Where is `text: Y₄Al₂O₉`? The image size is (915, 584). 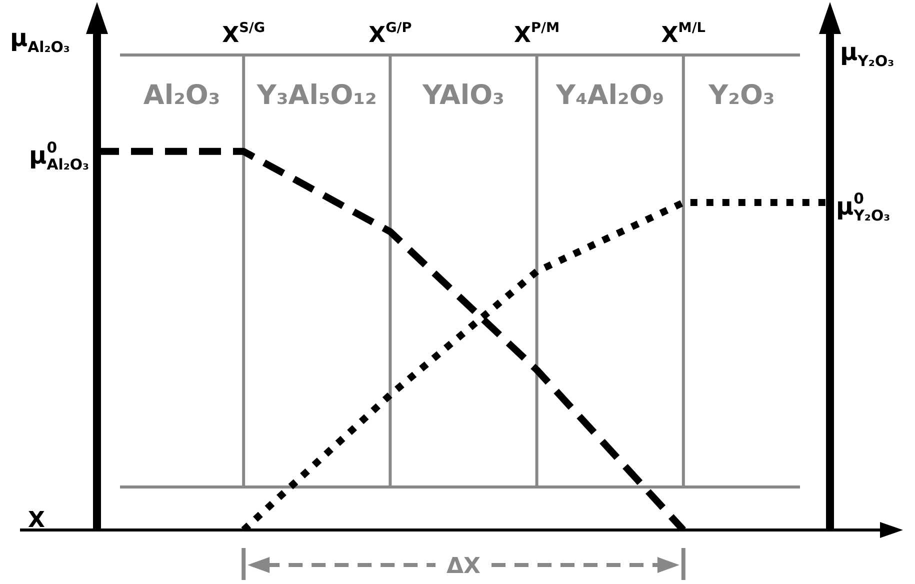
text: Y₄Al₂O₉ is located at coordinates (609, 95).